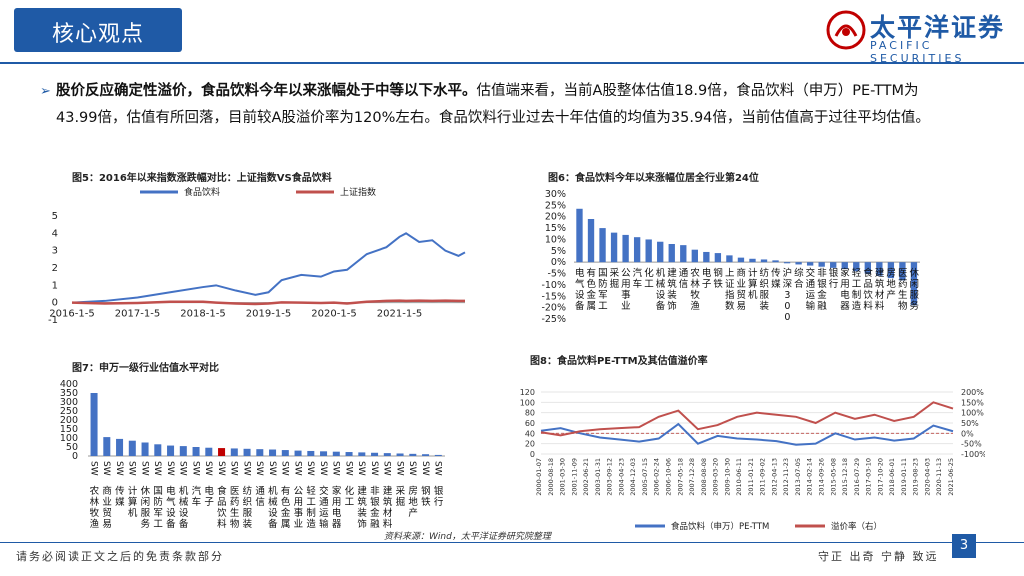 Image resolution: width=1024 pixels, height=576 pixels. What do you see at coordinates (845, 289) in the screenshot?
I see `fig6-category-label: 家用电器` at bounding box center [845, 289].